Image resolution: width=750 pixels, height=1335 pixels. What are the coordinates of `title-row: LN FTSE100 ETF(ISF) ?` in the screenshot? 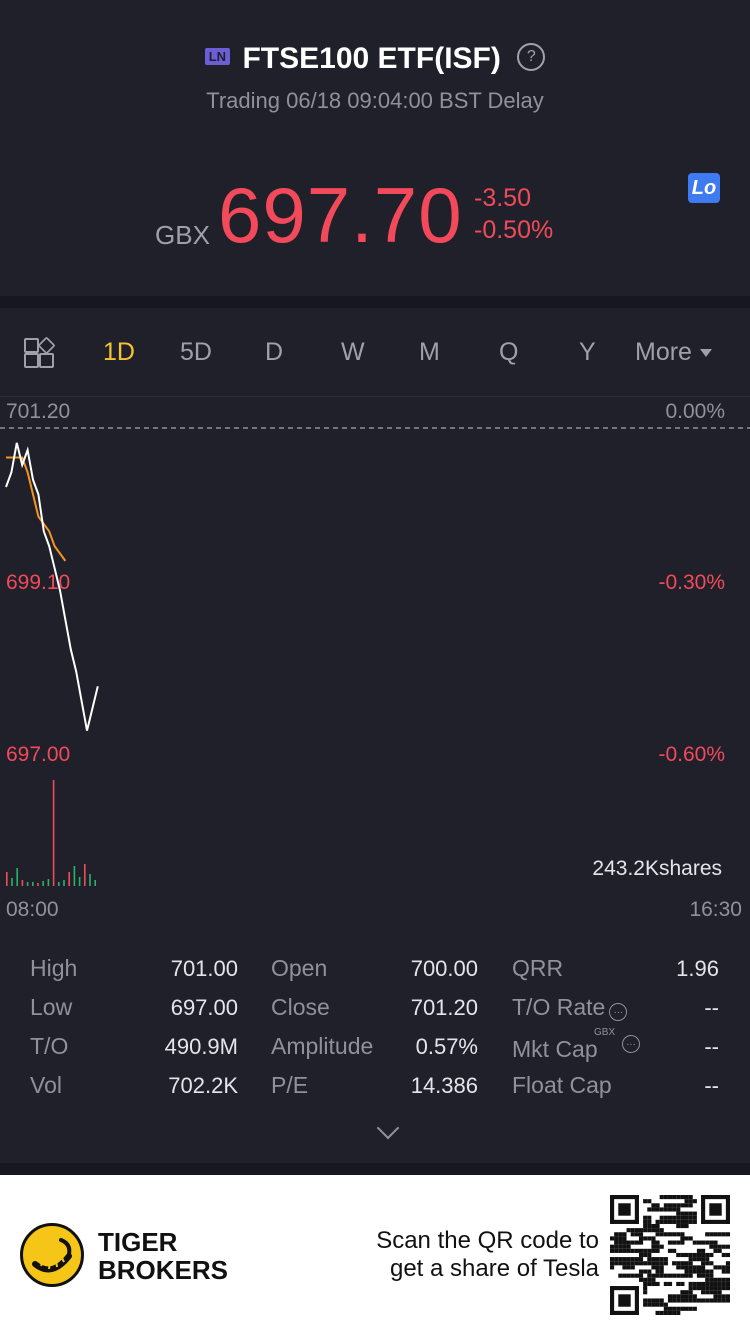 It's located at (375, 59).